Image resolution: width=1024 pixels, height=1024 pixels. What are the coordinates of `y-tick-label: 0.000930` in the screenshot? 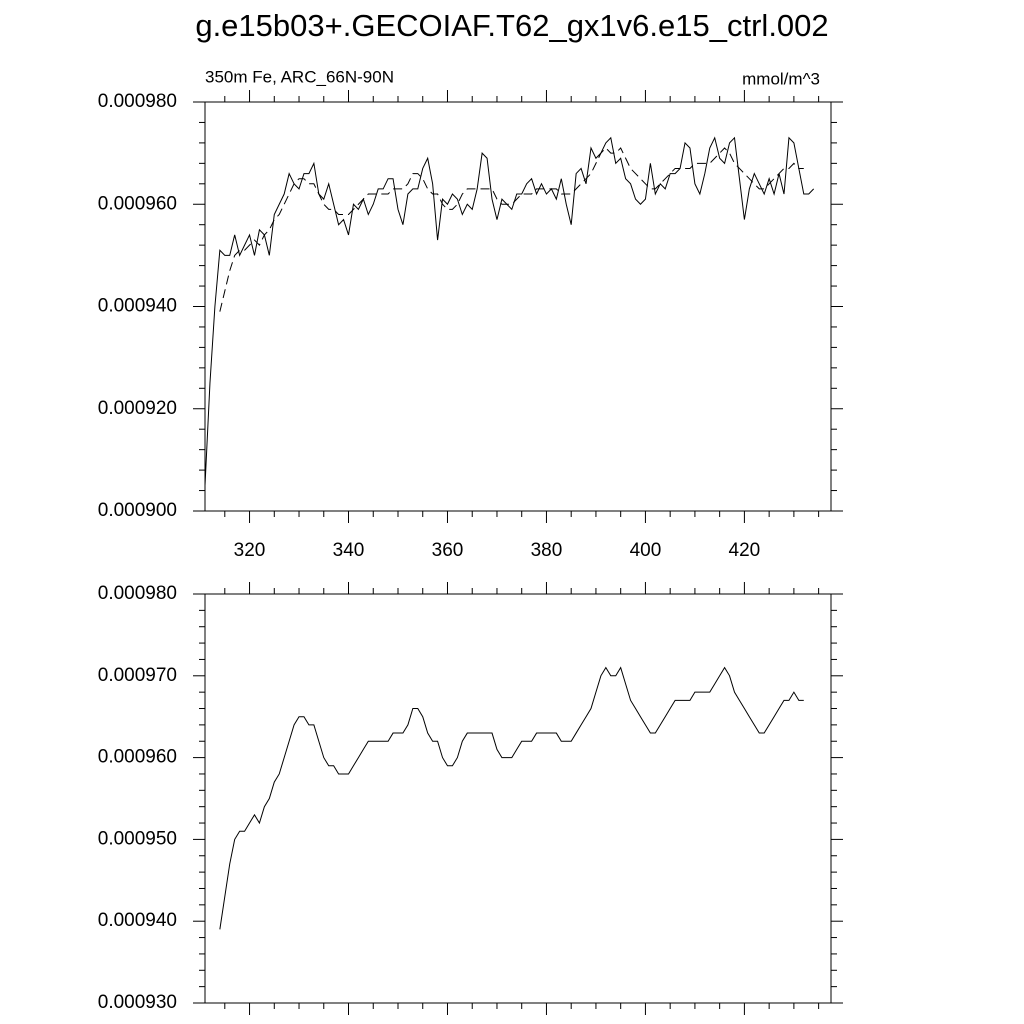 It's located at (137, 1002).